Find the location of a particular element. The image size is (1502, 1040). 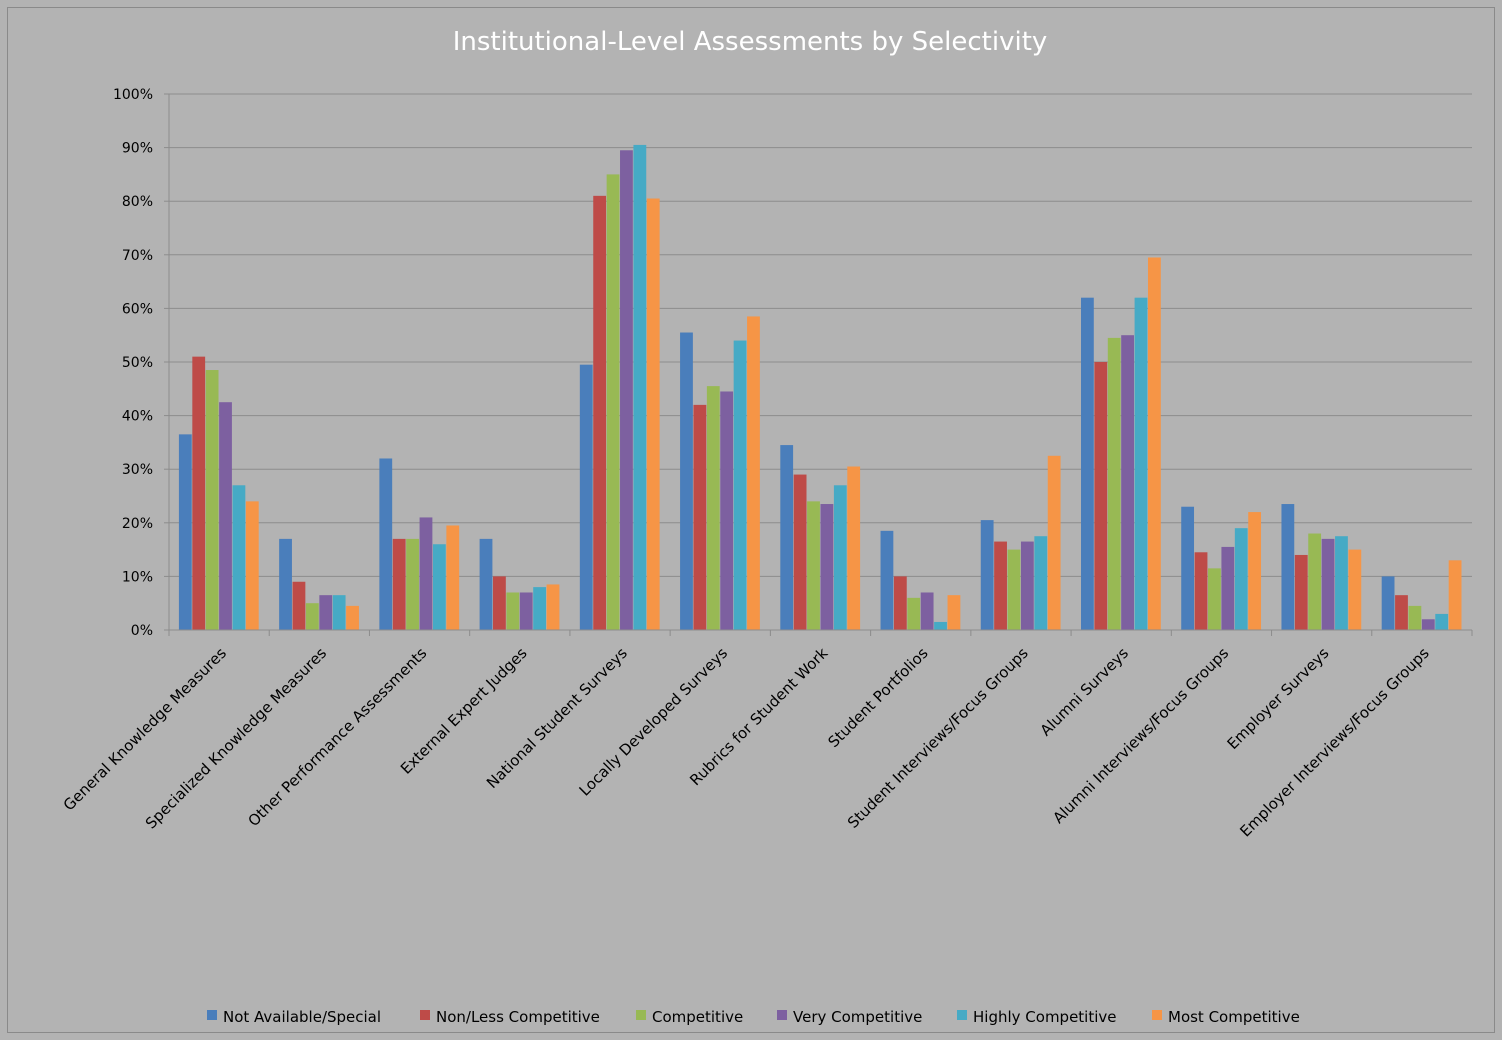

y-tick-label: 90% is located at coordinates (137, 149).